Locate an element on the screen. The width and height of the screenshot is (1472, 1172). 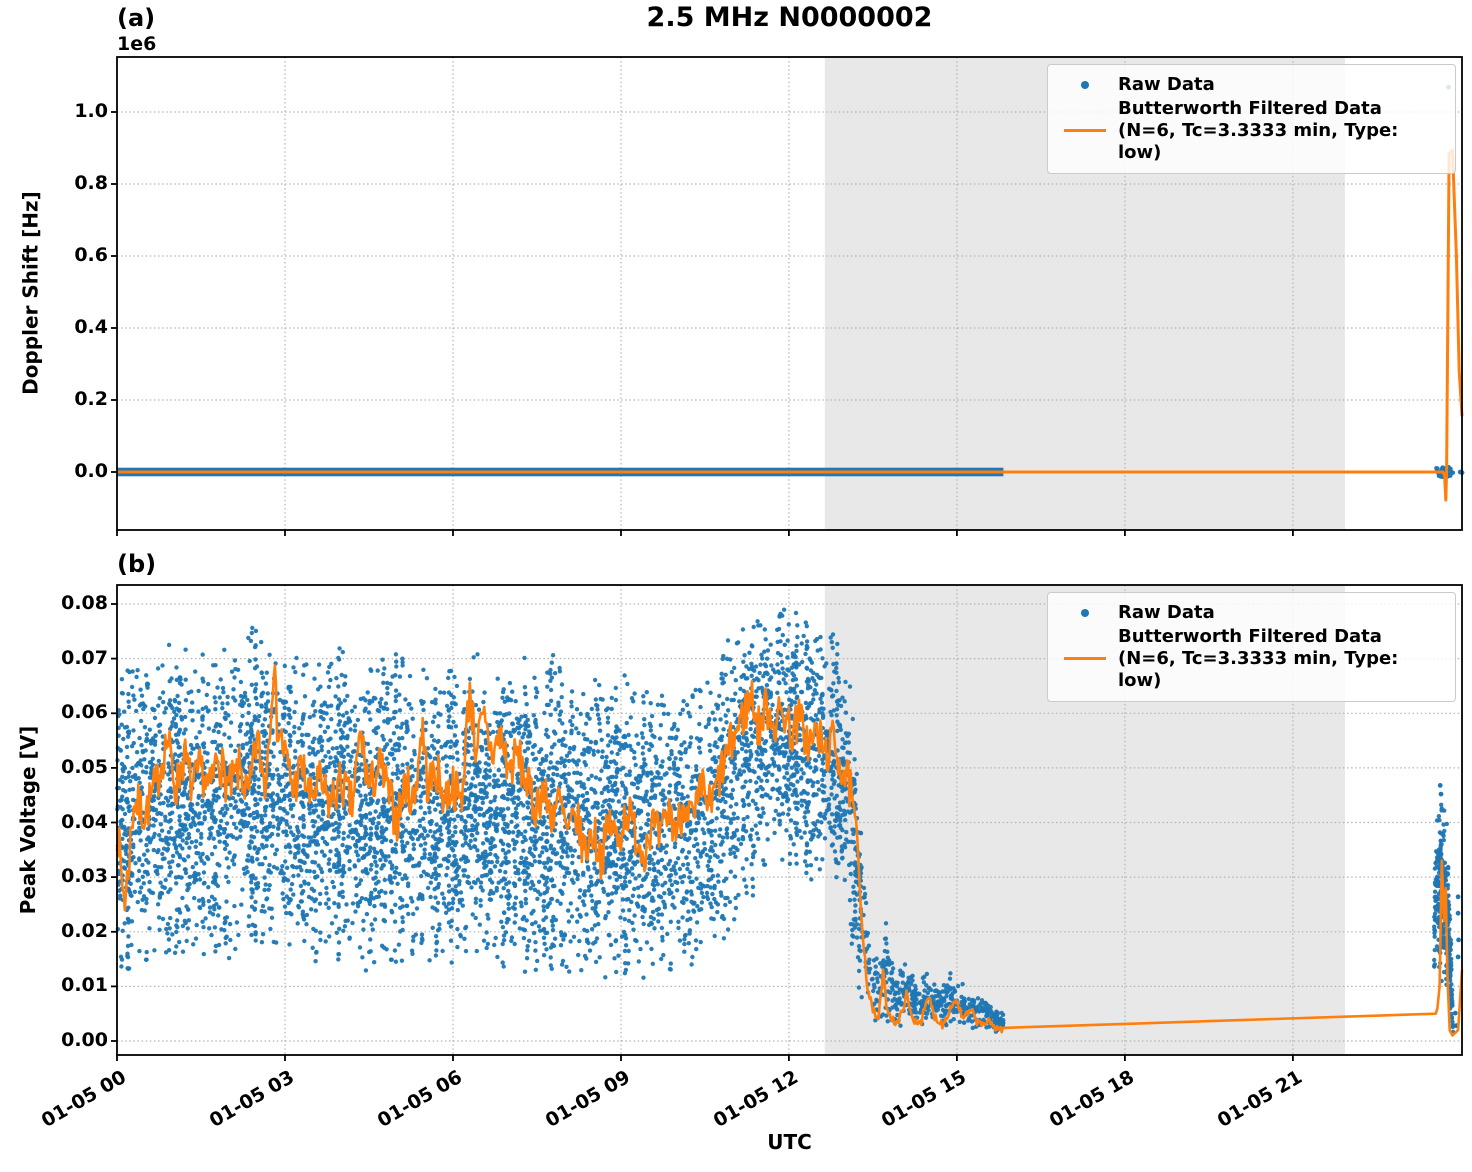
panel-b-y-tick-label: 0.07 is located at coordinates (84, 658).